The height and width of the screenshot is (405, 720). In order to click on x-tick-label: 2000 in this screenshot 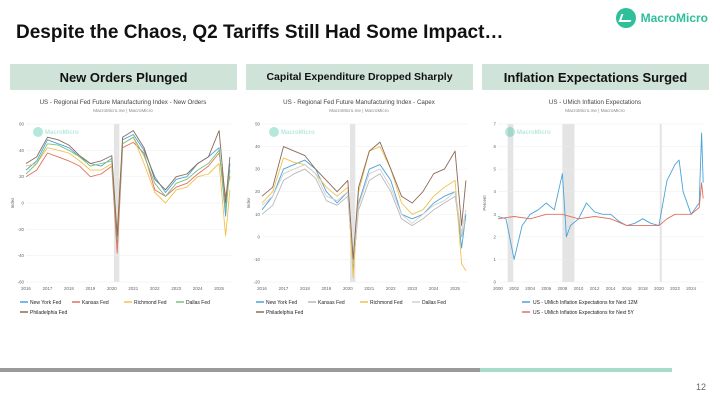, I will do `click(498, 288)`.